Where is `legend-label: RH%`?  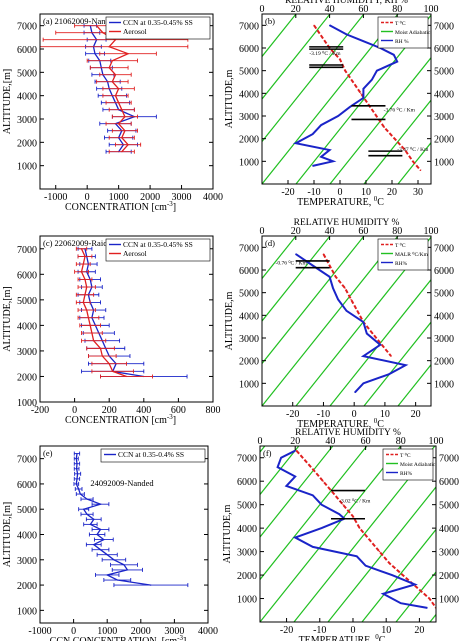
legend-label: RH% is located at coordinates (406, 474).